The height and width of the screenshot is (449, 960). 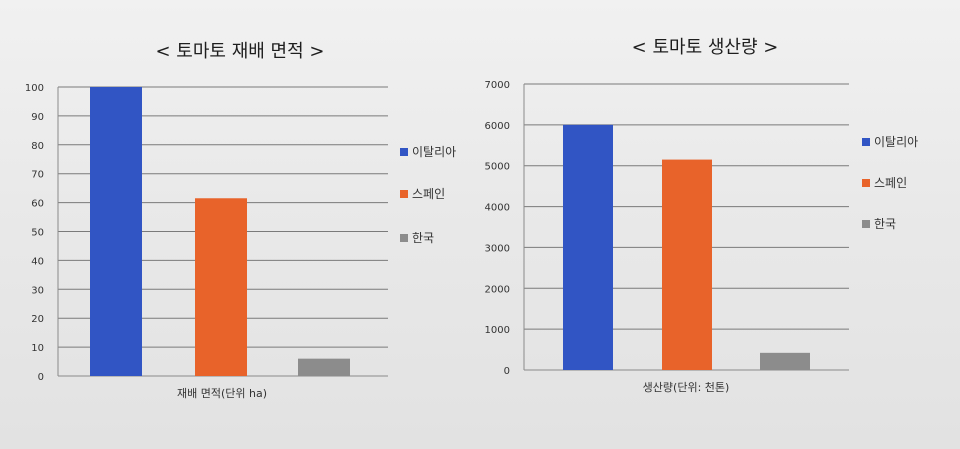 What do you see at coordinates (37, 319) in the screenshot?
I see `y-tick-label: 20` at bounding box center [37, 319].